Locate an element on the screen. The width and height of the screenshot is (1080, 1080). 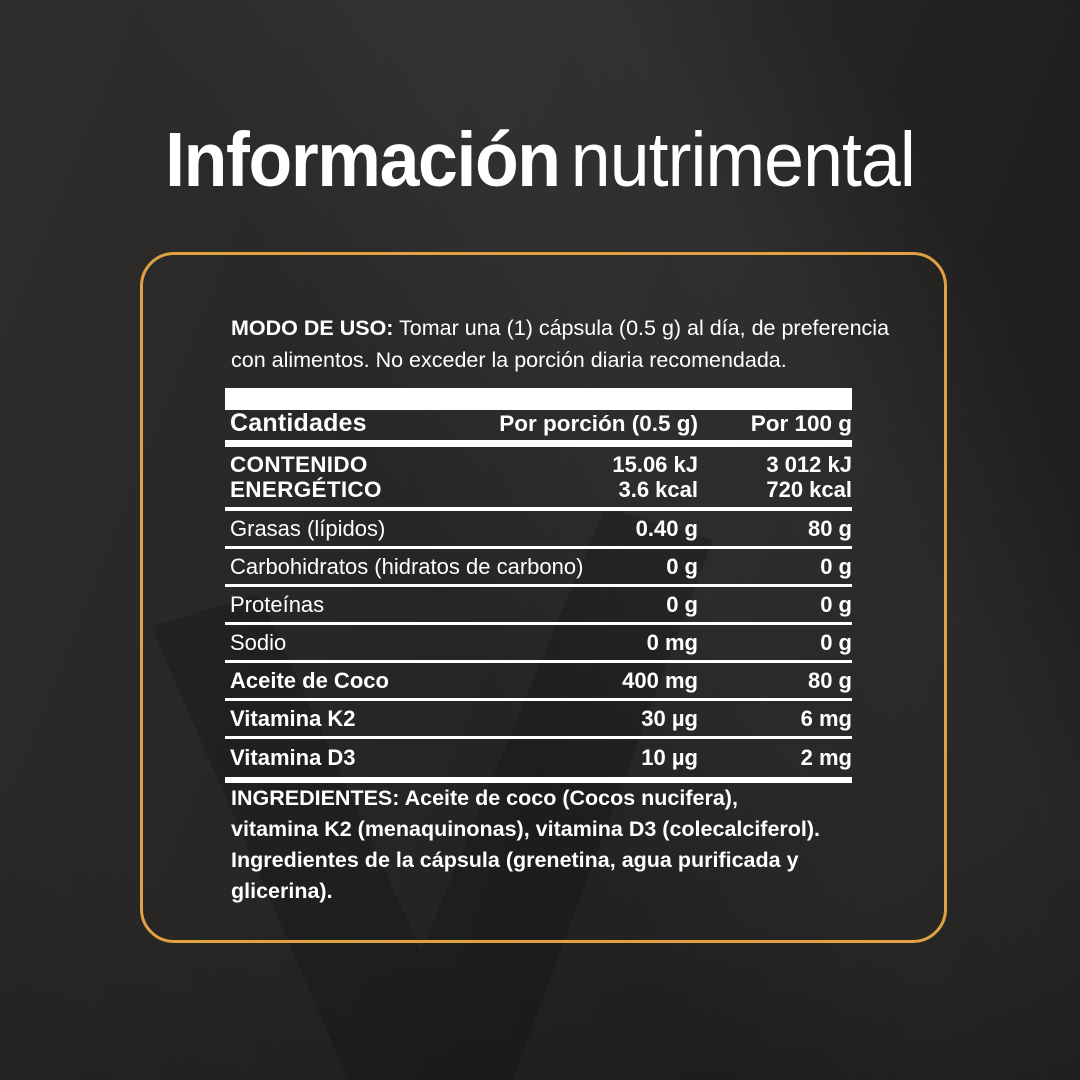
title-light-part: nutrimental is located at coordinates (743, 160).